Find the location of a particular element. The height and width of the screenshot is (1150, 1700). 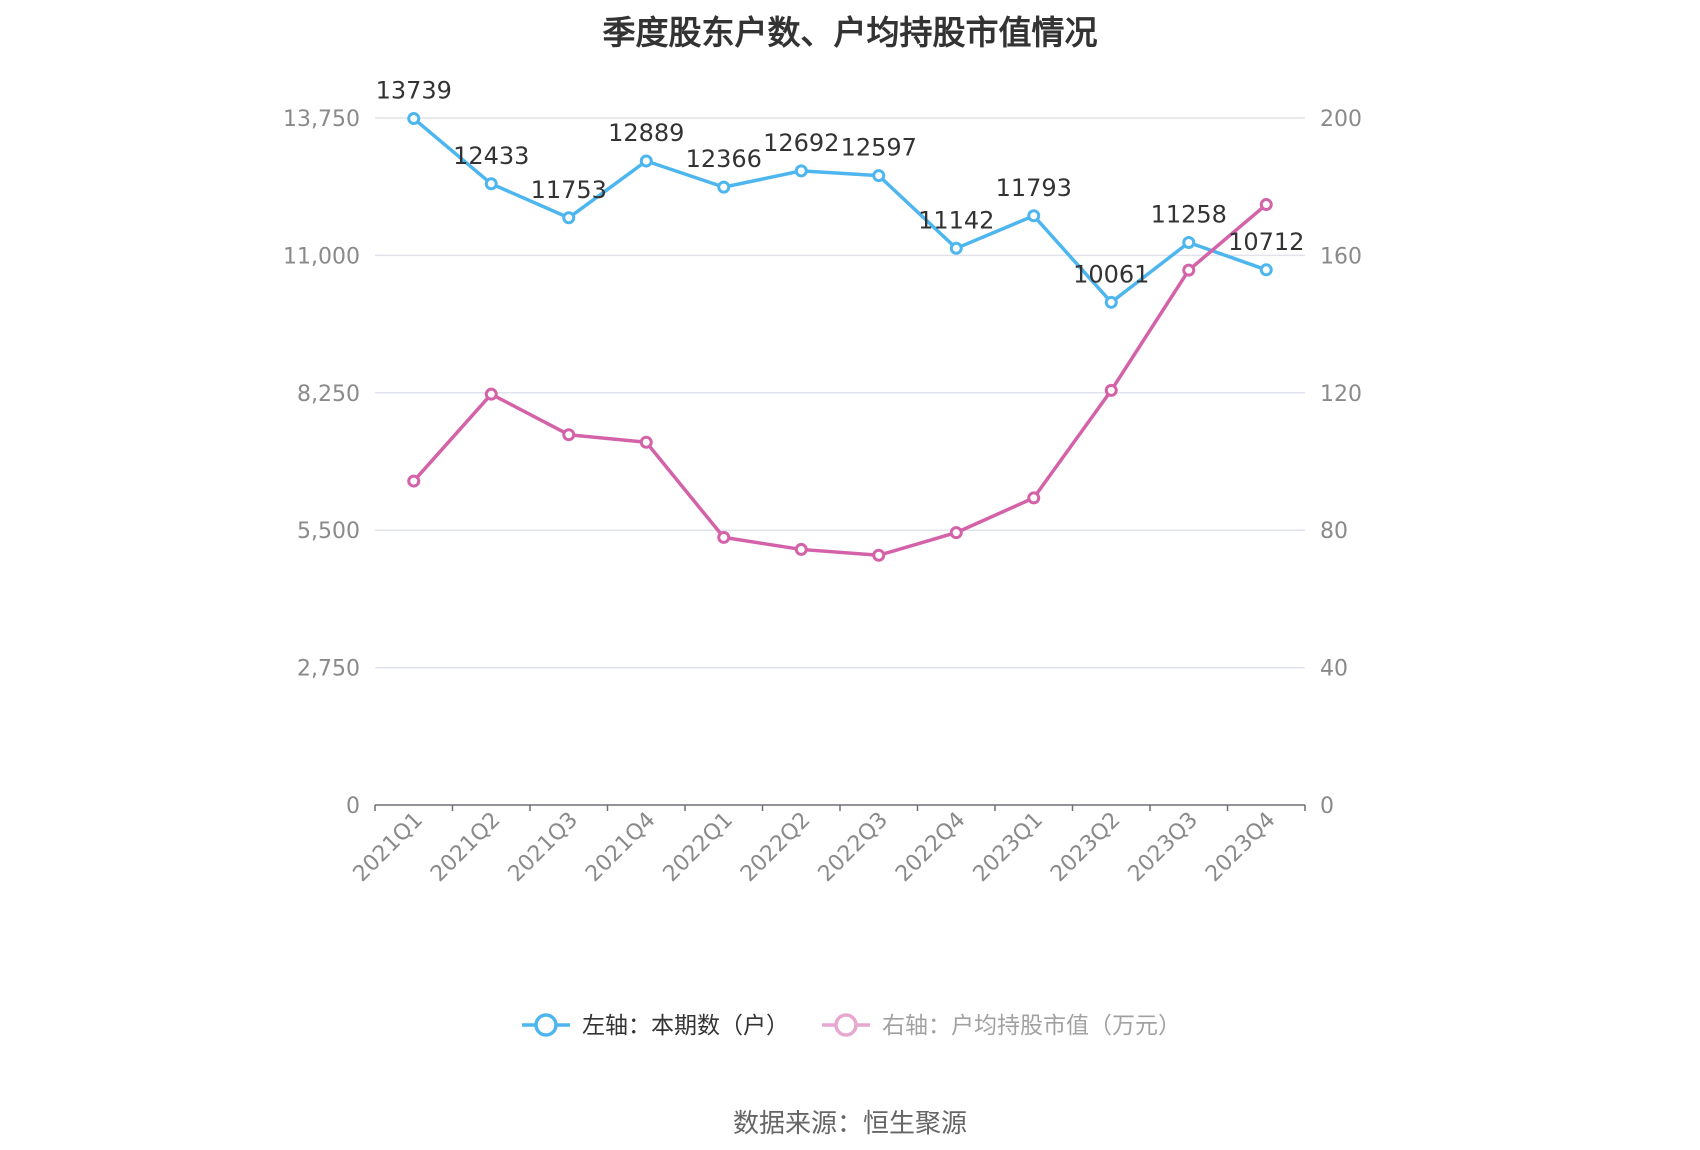

x-axis-category-label: 2021Q3 is located at coordinates (543, 847).